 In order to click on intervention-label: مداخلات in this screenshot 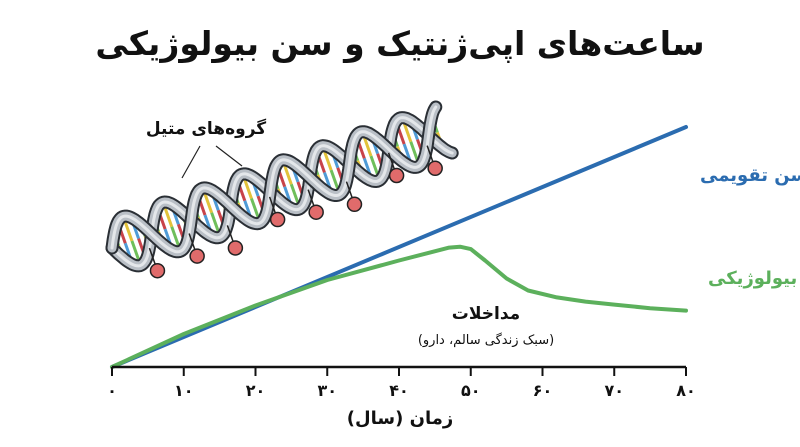, I will do `click(486, 314)`.